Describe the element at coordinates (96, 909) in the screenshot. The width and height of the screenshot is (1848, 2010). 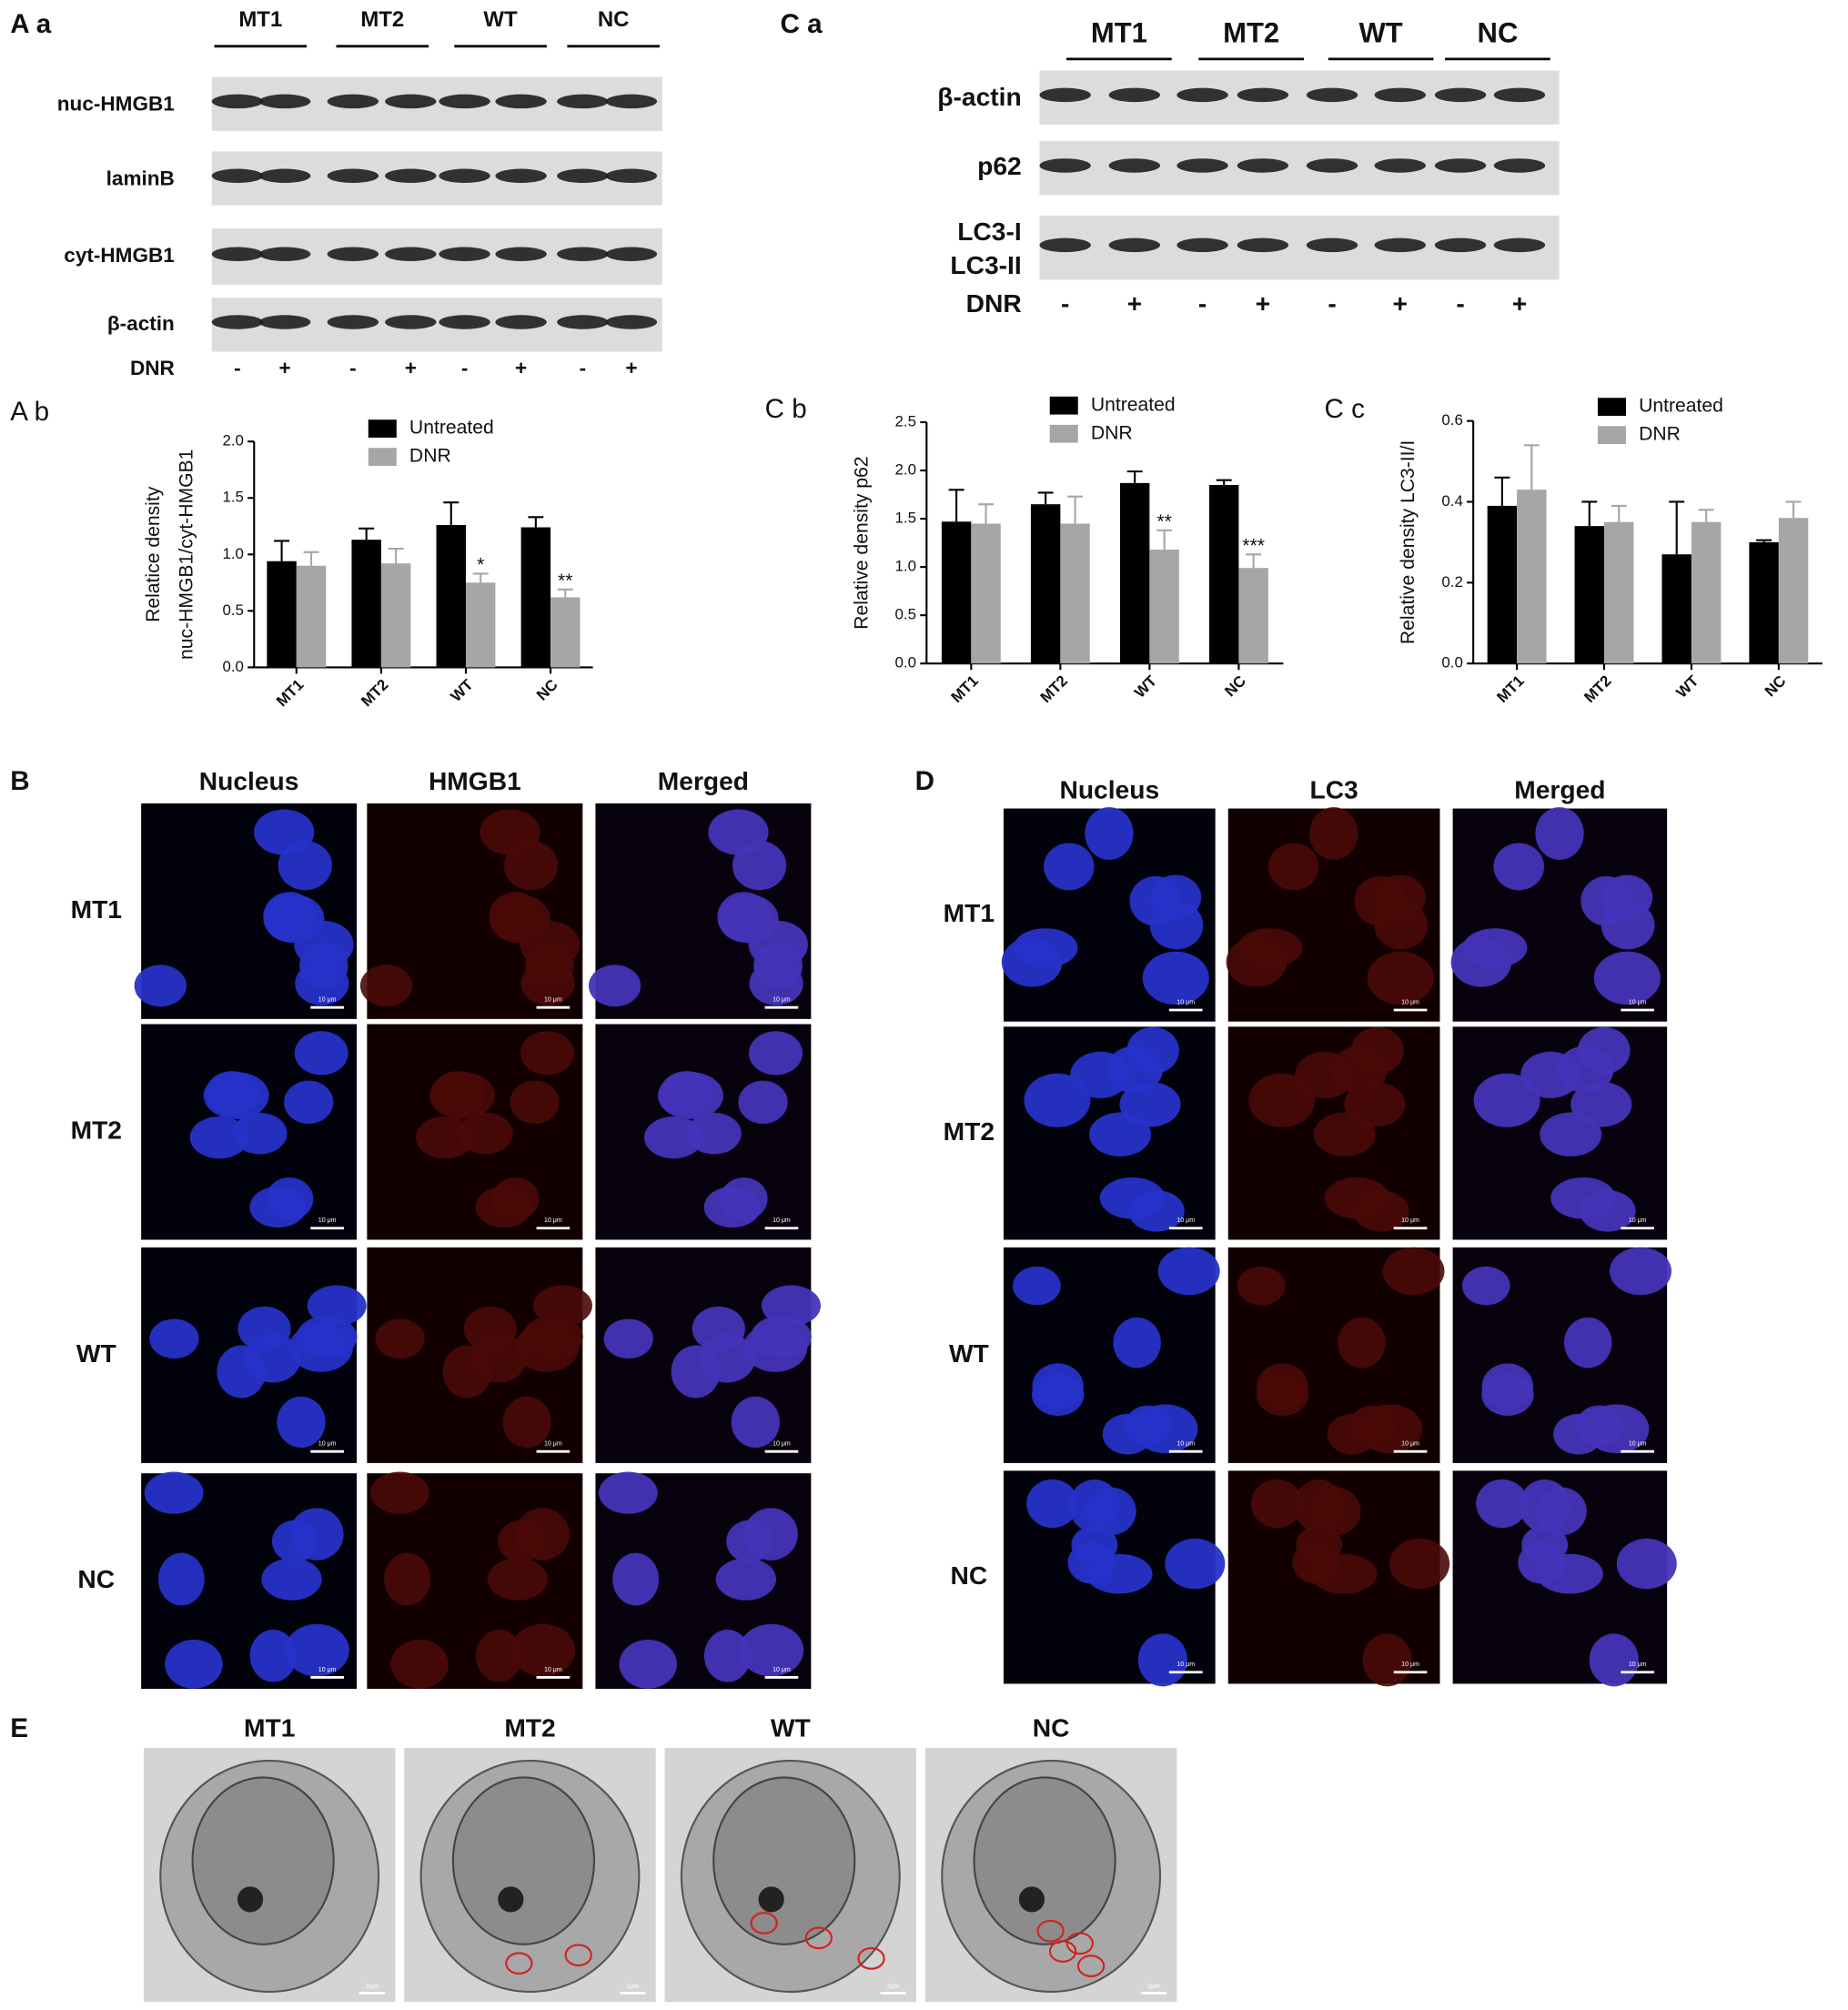
I see `row-label: MT1` at that location.